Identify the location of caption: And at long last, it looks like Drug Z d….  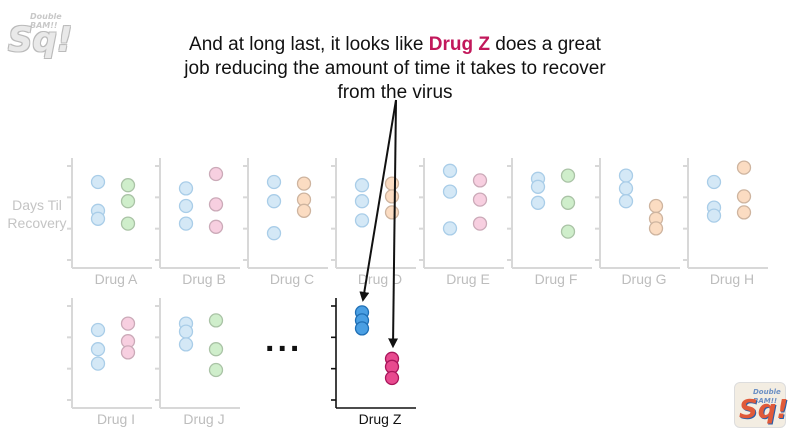
(395, 69).